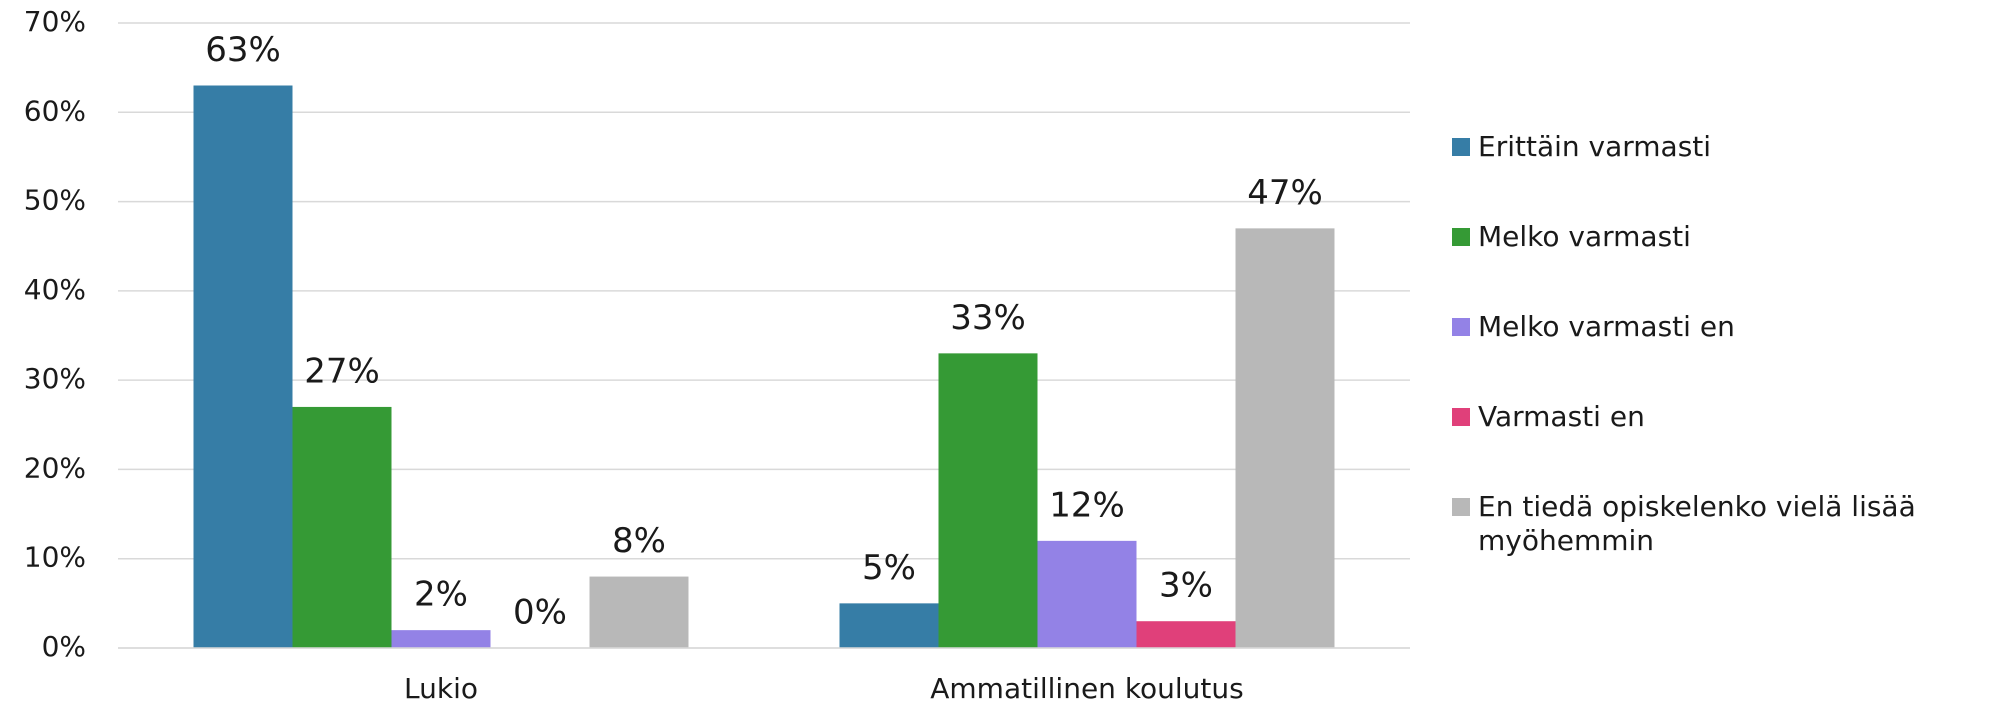 This screenshot has width=1989, height=714. What do you see at coordinates (55, 378) in the screenshot?
I see `y-tick-label: 30%` at bounding box center [55, 378].